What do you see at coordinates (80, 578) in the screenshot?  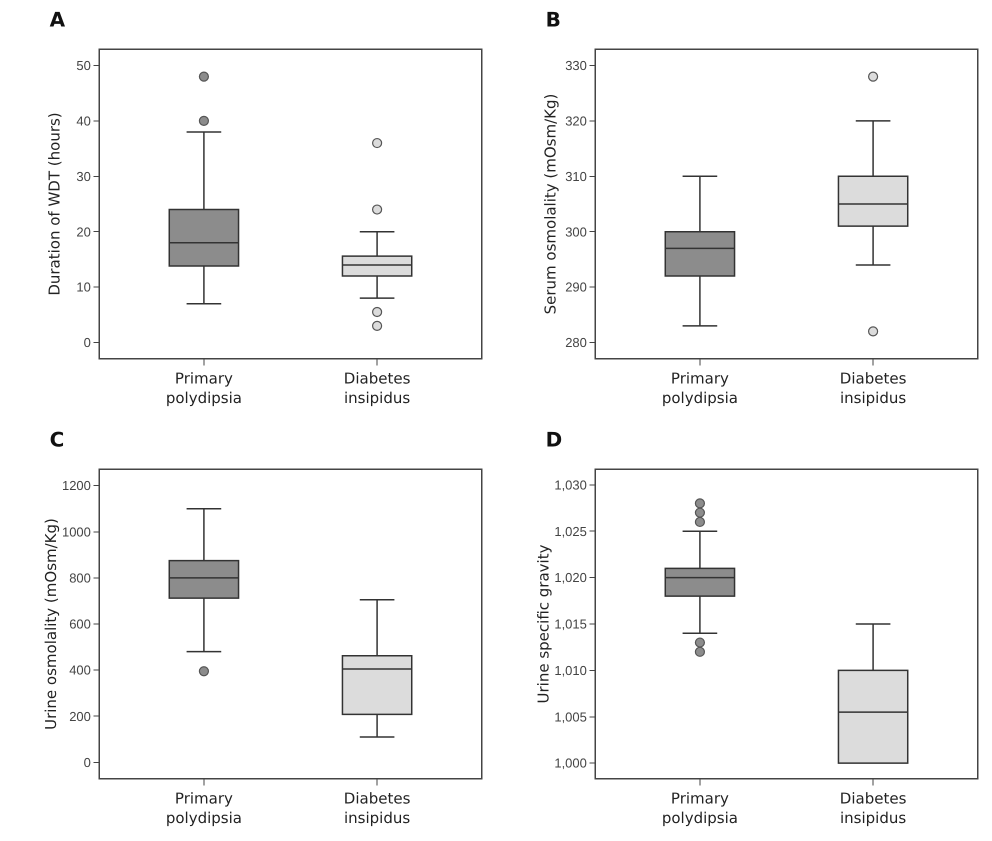 I see `y-tick-label: 800` at bounding box center [80, 578].